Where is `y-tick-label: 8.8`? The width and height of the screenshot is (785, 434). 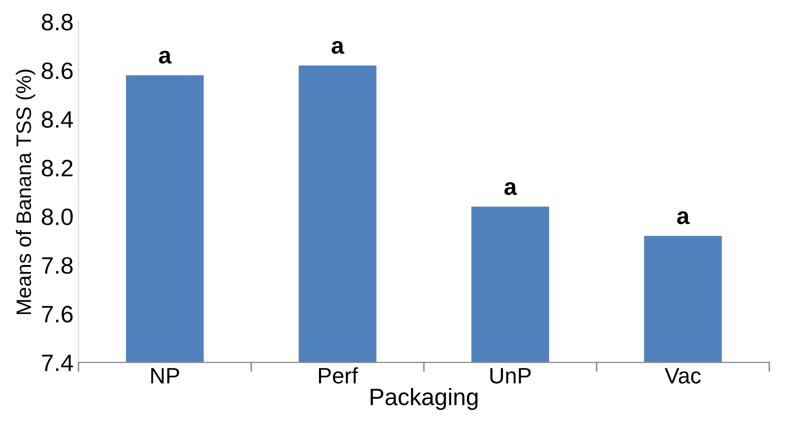 y-tick-label: 8.8 is located at coordinates (57, 22).